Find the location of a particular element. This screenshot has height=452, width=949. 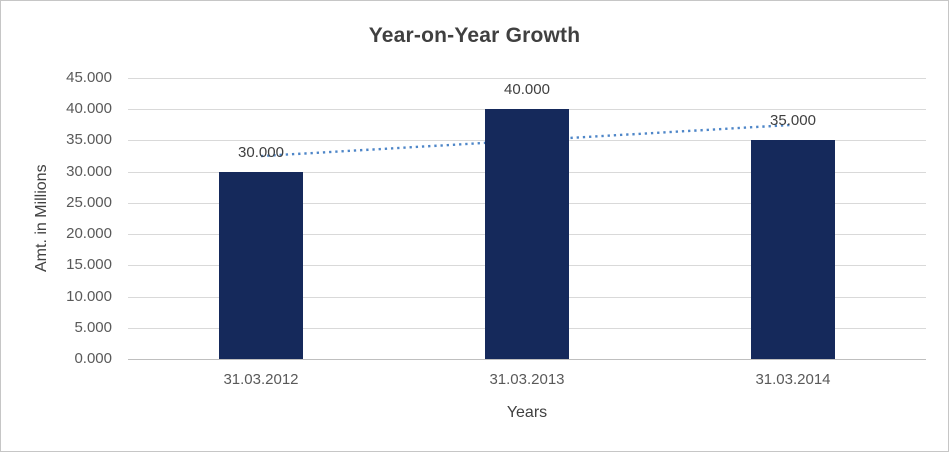

bar-31.03.2013 is located at coordinates (527, 234).